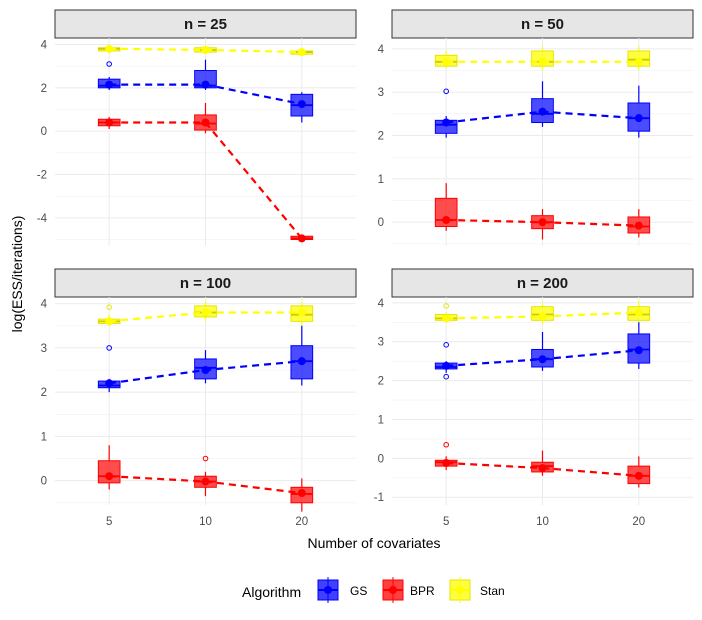 This screenshot has height=620, width=702. What do you see at coordinates (373, 543) in the screenshot?
I see `x-axis-title: Number of covariates` at bounding box center [373, 543].